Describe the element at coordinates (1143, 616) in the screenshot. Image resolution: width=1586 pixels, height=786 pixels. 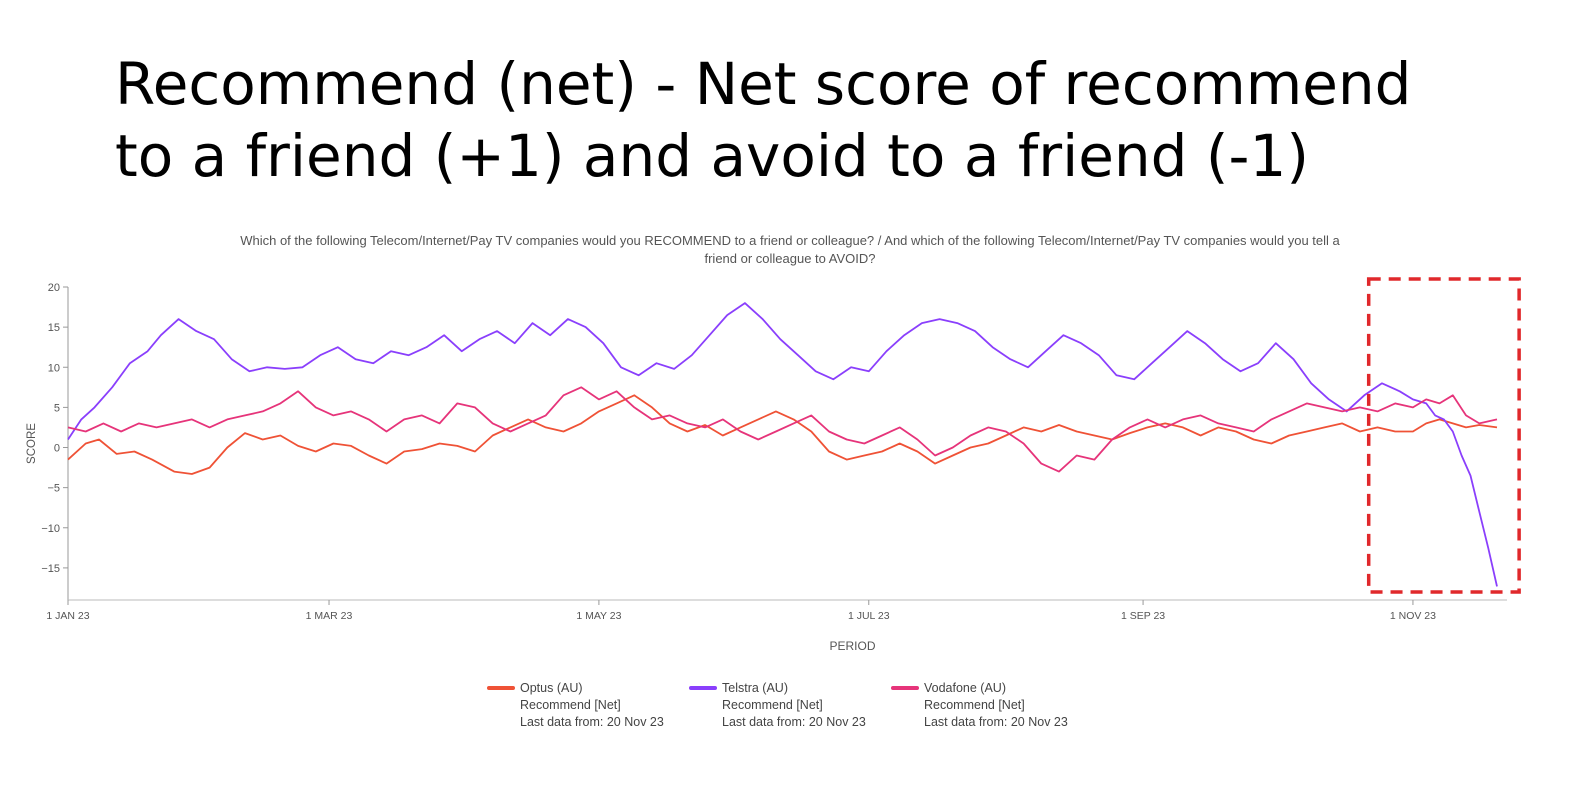
I see `x-tick-label: 1 SEP 23` at that location.